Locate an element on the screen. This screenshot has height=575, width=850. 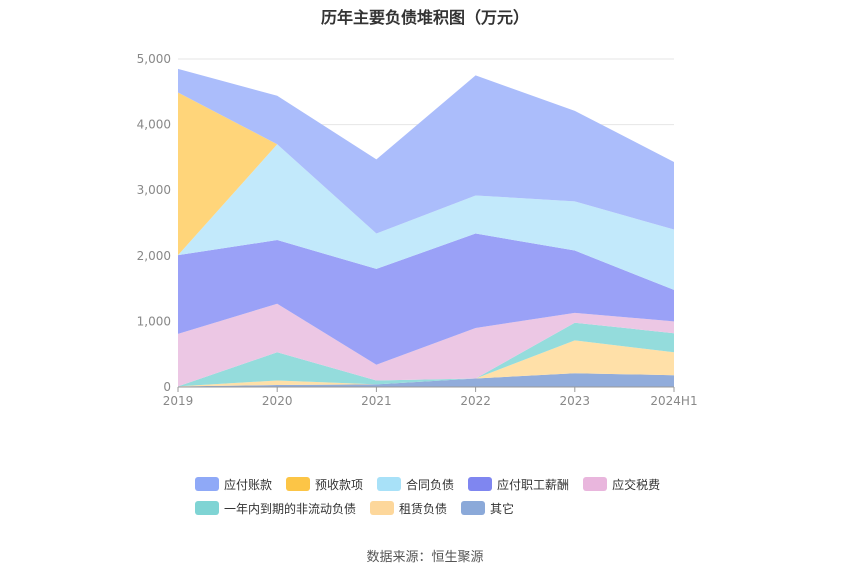
legend-item: 租赁负债 is located at coordinates (408, 508).